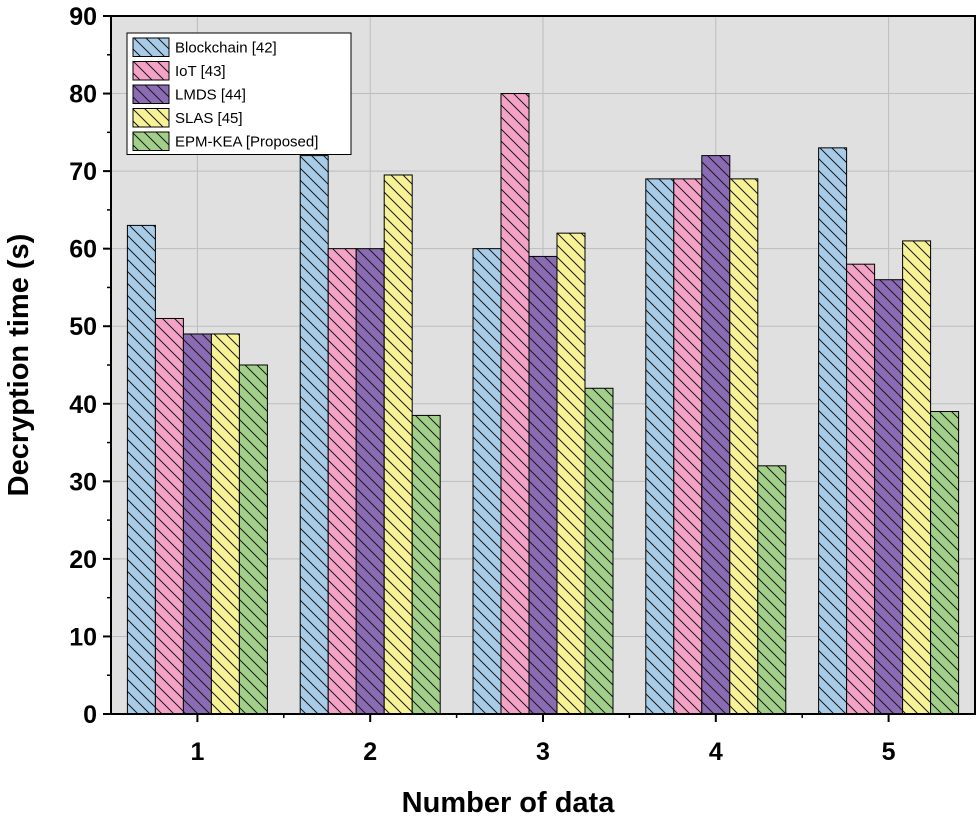 The height and width of the screenshot is (819, 980). I want to click on legend-item: EPM-KEA [Proposed], so click(225, 141).